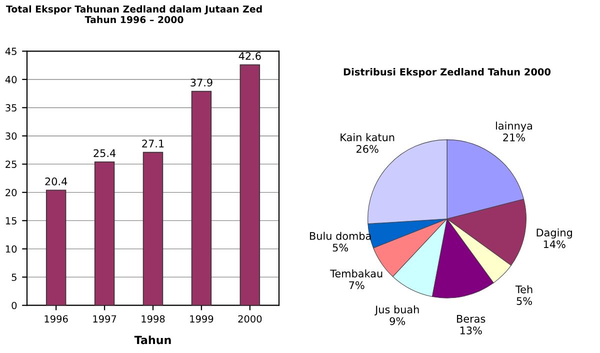 Image resolution: width=600 pixels, height=353 pixels. What do you see at coordinates (11, 249) in the screenshot?
I see `y-tick-label: 10` at bounding box center [11, 249].